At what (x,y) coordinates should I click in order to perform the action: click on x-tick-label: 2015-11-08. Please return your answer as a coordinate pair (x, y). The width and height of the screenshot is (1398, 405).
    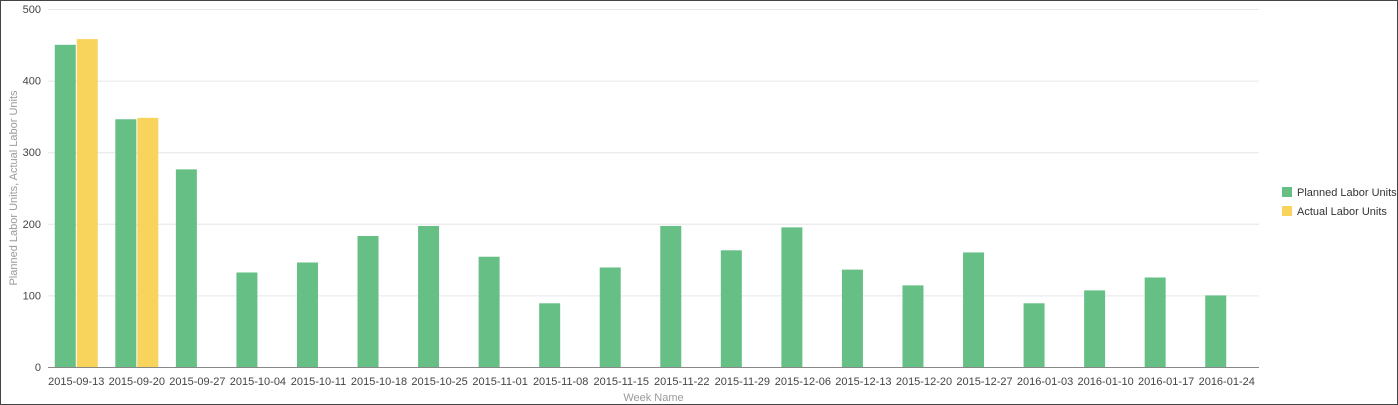
    Looking at the image, I should click on (560, 382).